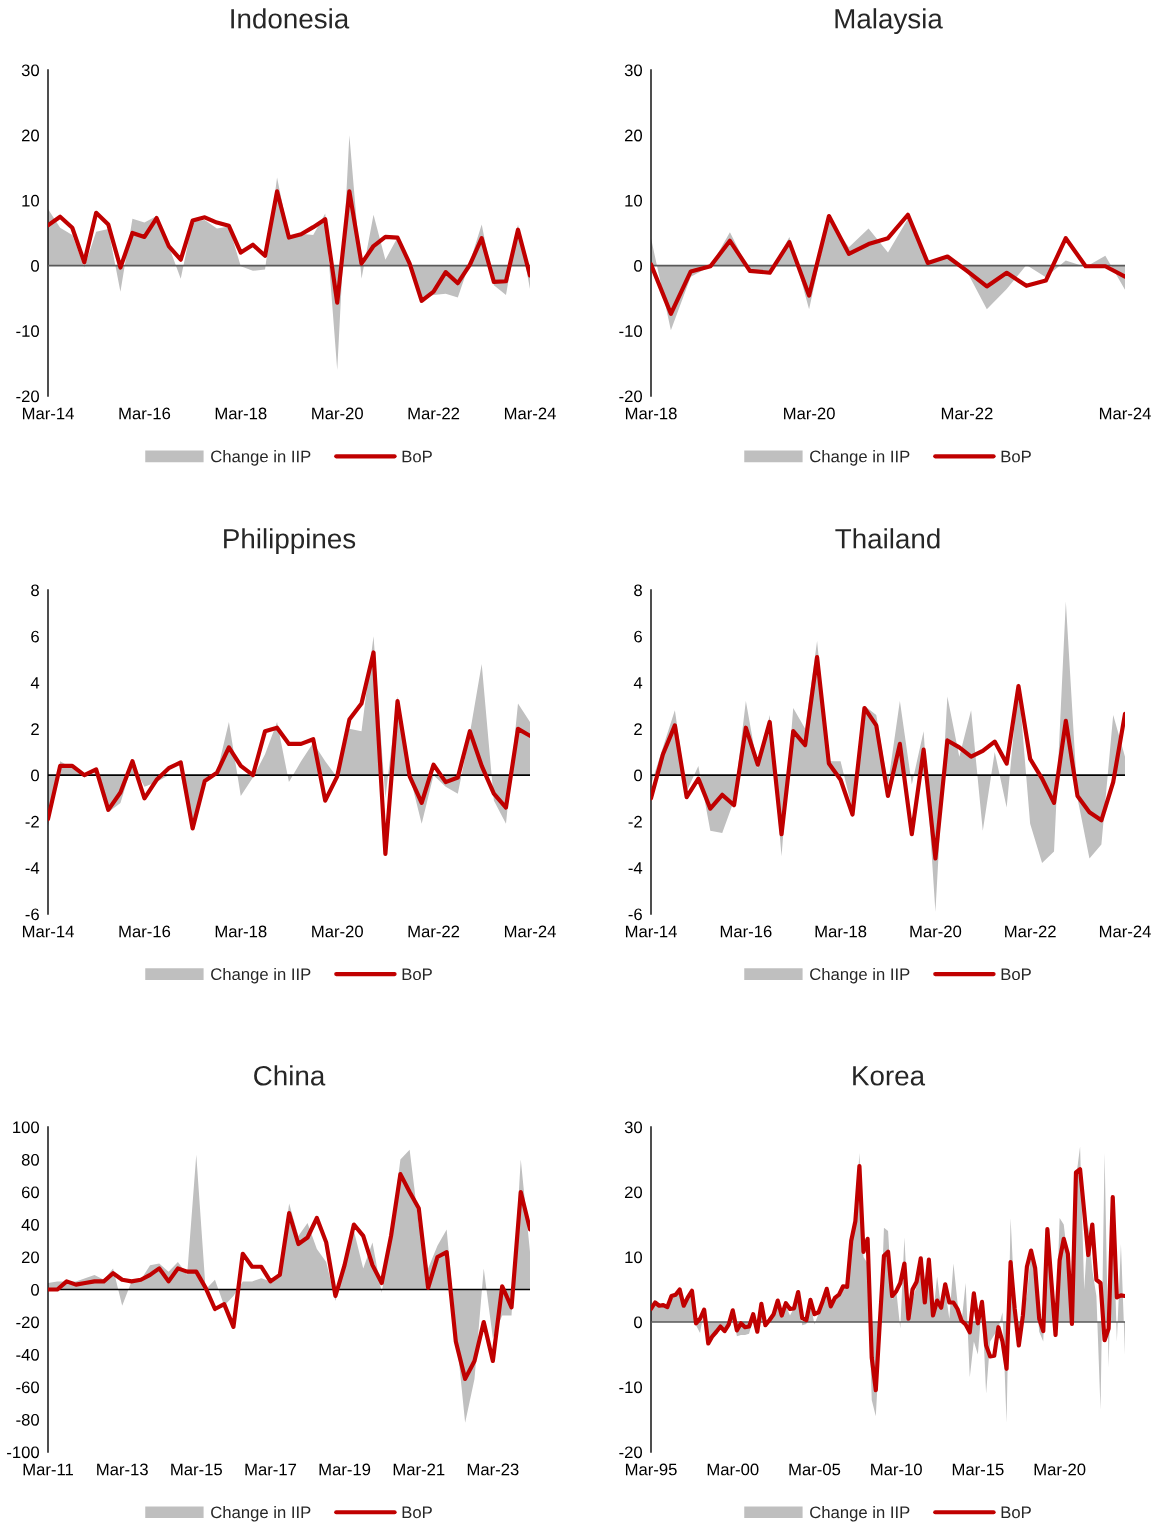 The height and width of the screenshot is (1528, 1167). Describe the element at coordinates (122, 1469) in the screenshot. I see `x-tick-label: Mar-13` at that location.